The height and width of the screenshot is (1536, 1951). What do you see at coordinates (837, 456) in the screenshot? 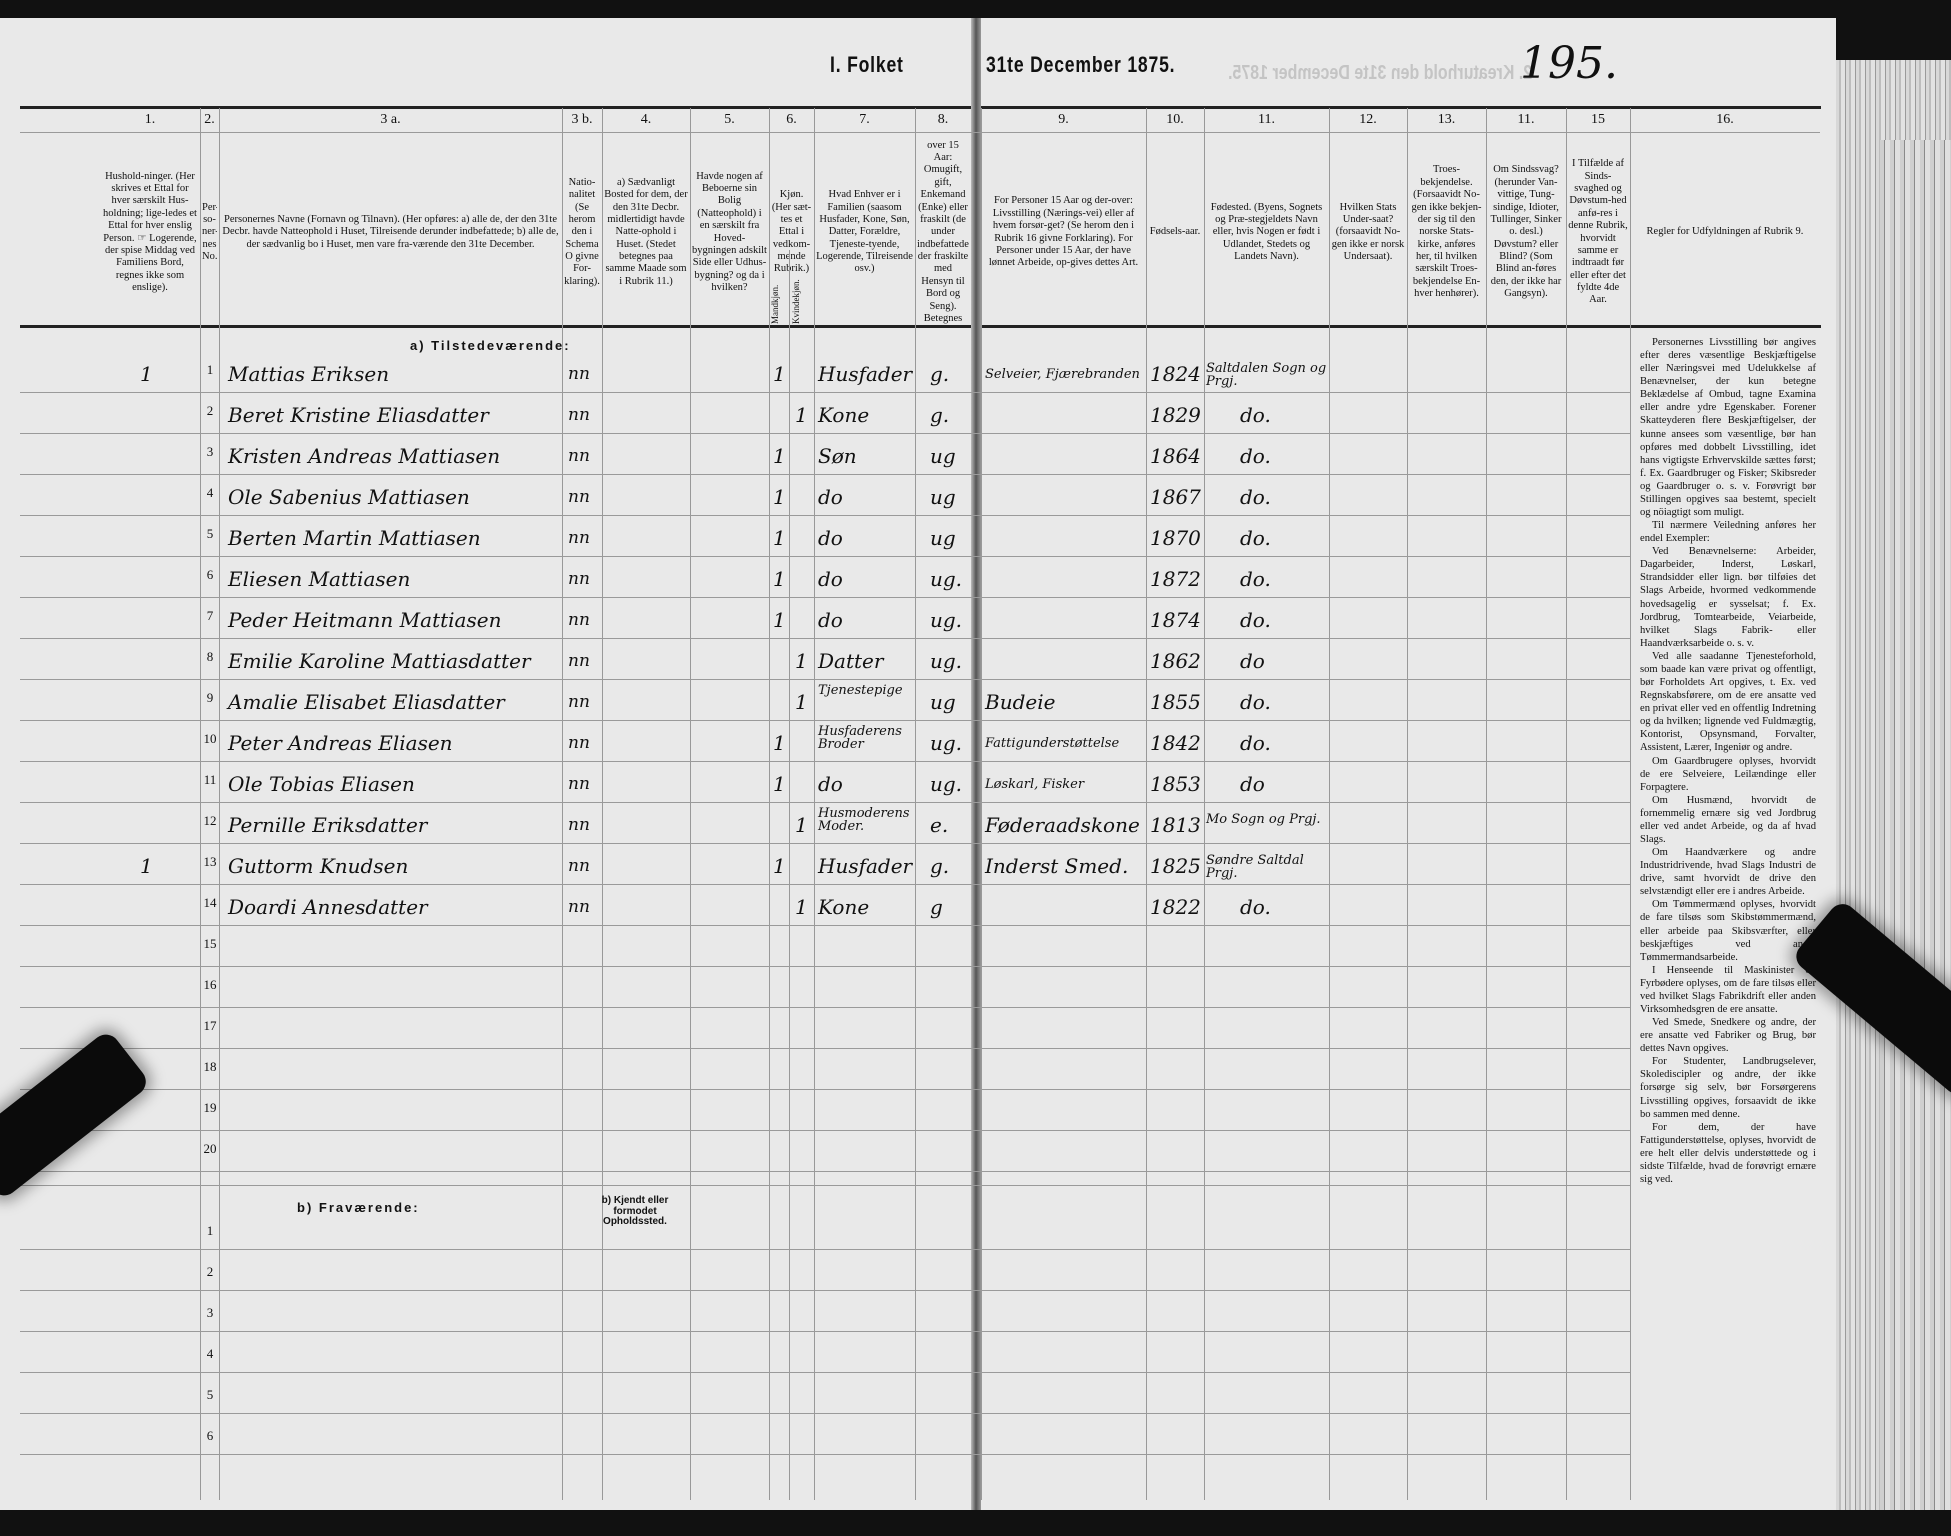
I see `family-role: Søn` at bounding box center [837, 456].